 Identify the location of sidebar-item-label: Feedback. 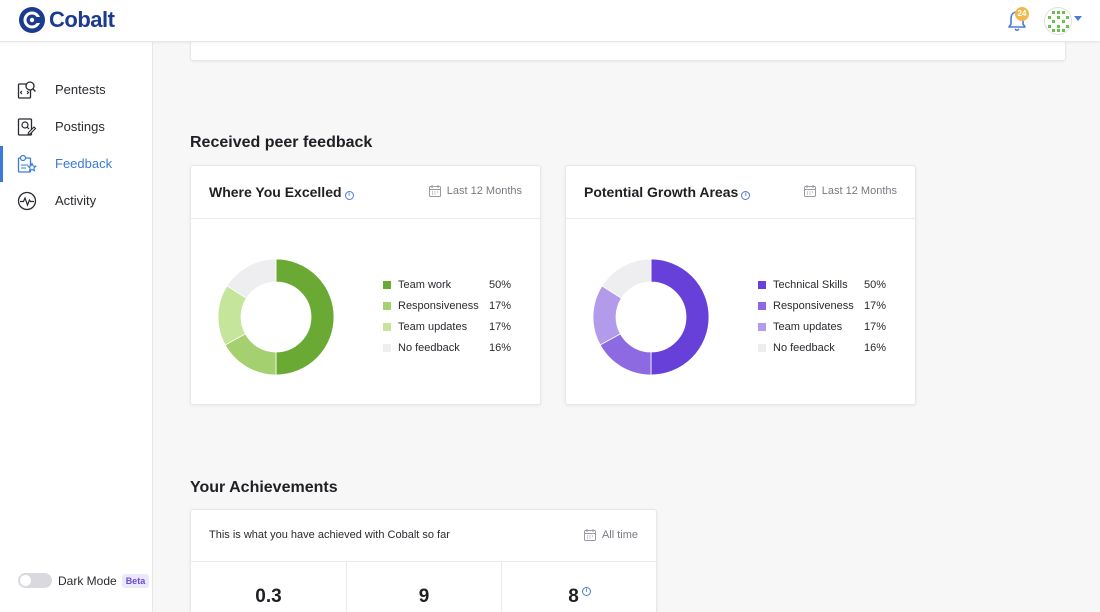
(84, 163).